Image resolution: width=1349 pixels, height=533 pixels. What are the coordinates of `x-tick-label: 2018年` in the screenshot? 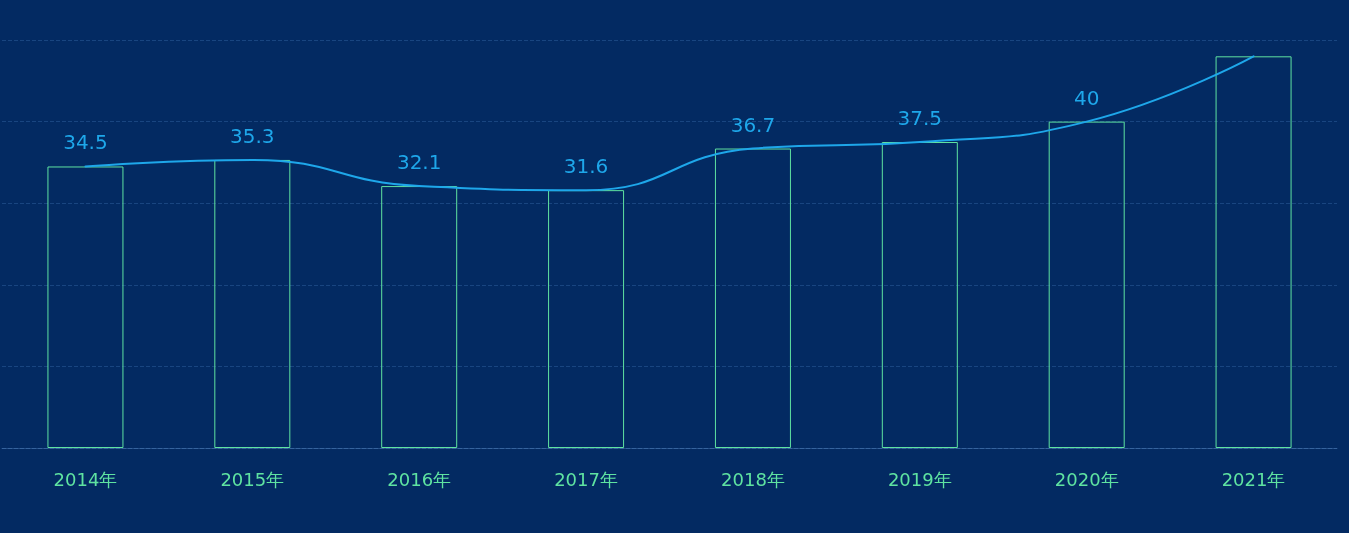 It's located at (753, 479).